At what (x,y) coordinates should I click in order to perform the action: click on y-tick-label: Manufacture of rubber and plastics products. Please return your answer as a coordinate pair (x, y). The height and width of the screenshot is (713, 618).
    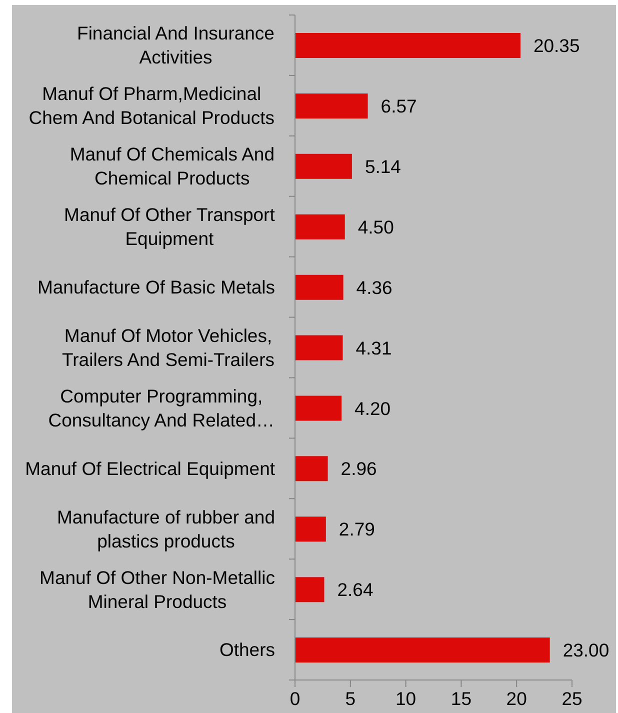
    Looking at the image, I should click on (166, 529).